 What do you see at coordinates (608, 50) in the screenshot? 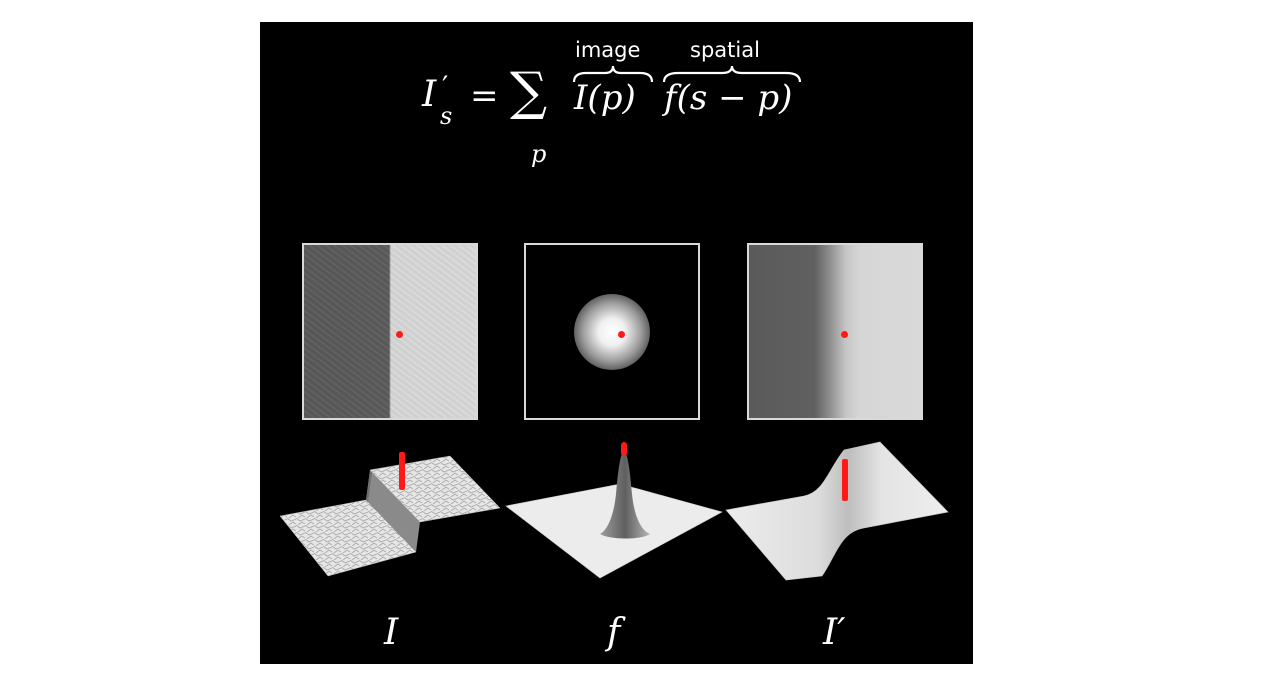
I see `brace-label-image: image` at bounding box center [608, 50].